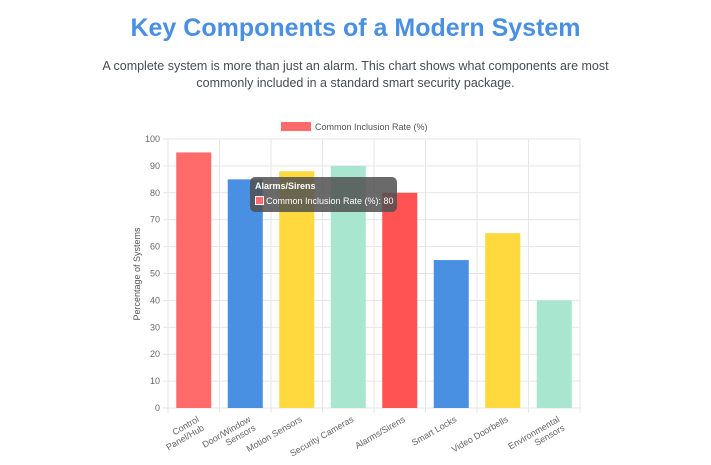  What do you see at coordinates (296, 126) in the screenshot?
I see `legend-swatch` at bounding box center [296, 126].